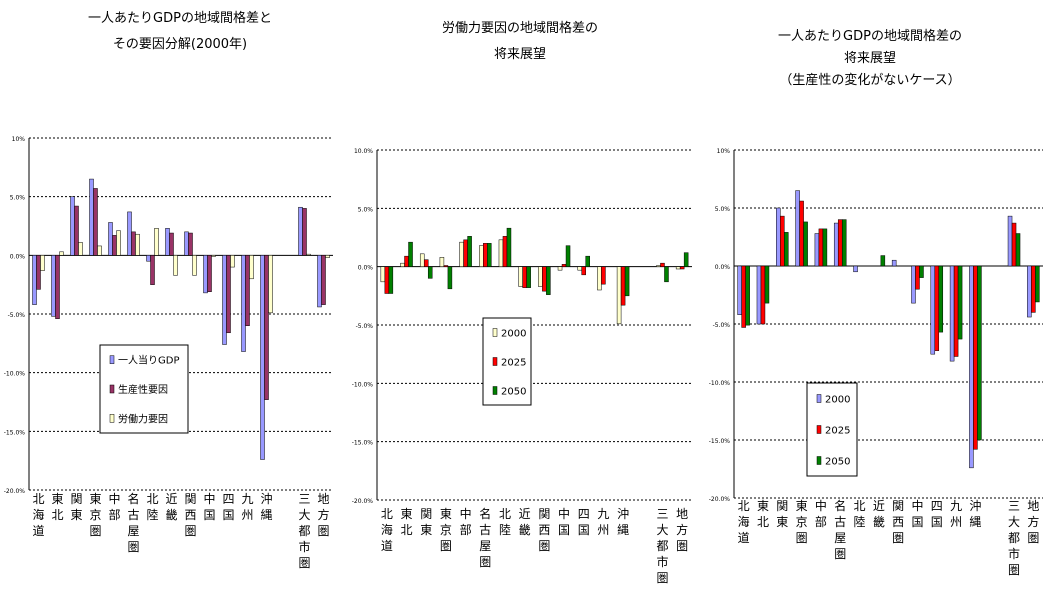 This screenshot has width=1043, height=597. What do you see at coordinates (180, 32) in the screenshot?
I see `chart-1-title: 一人あたりGDPの地域間格差と その要因分解(2000年)` at bounding box center [180, 32].